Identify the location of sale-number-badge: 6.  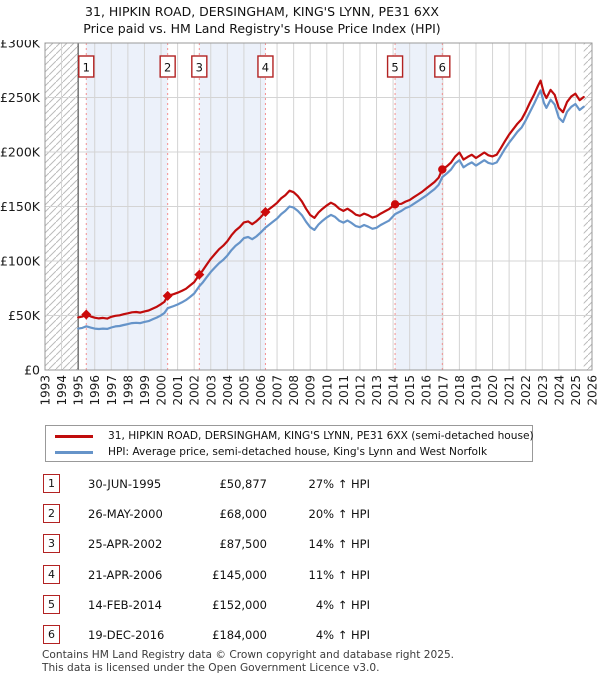
(51, 634).